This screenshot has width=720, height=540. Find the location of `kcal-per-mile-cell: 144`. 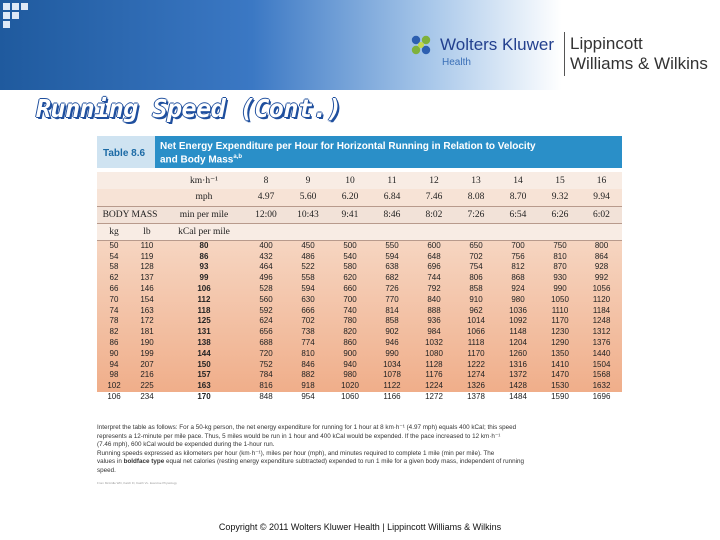

kcal-per-mile-cell: 144 is located at coordinates (204, 353).